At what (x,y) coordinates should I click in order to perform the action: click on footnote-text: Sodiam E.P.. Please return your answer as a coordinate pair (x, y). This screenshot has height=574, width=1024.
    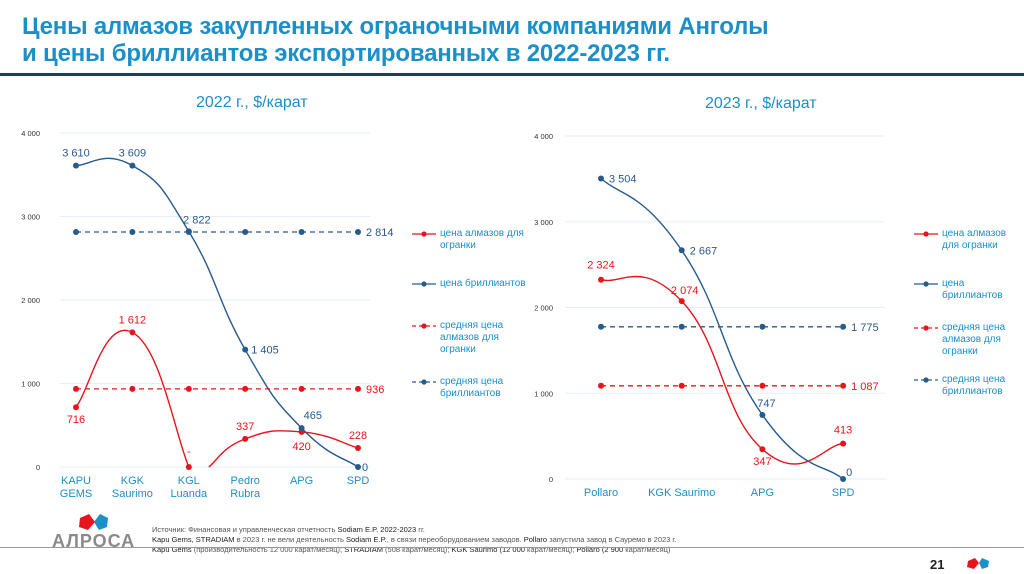
    Looking at the image, I should click on (366, 539).